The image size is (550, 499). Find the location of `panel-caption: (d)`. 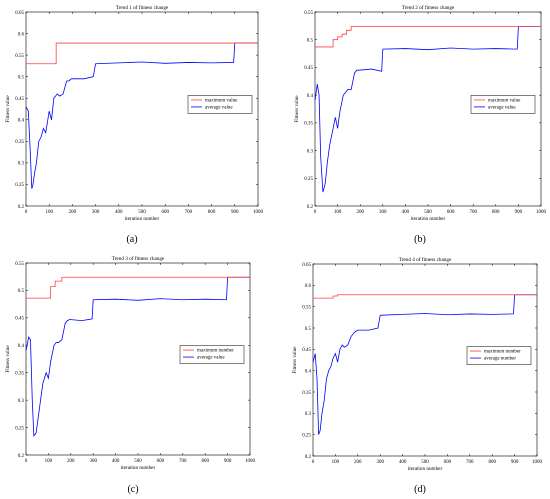

panel-caption: (d) is located at coordinates (420, 489).